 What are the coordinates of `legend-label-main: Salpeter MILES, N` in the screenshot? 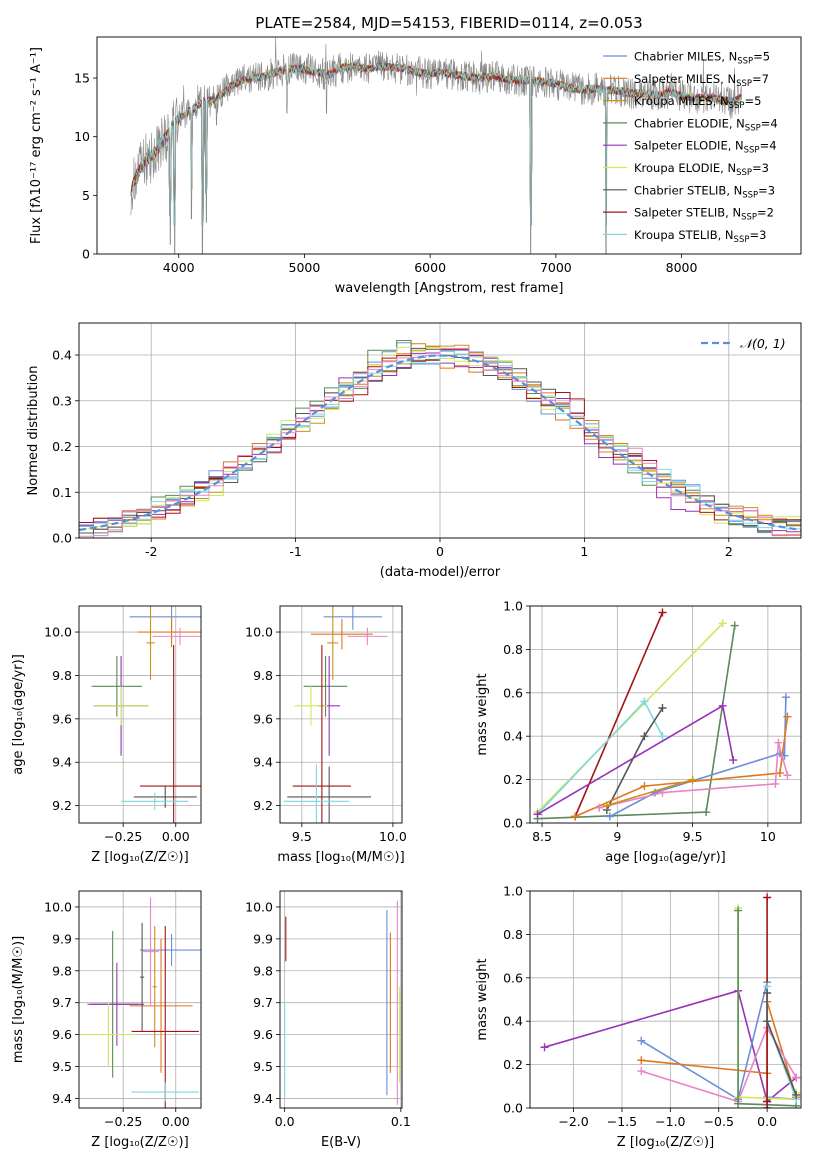 It's located at (685, 79).